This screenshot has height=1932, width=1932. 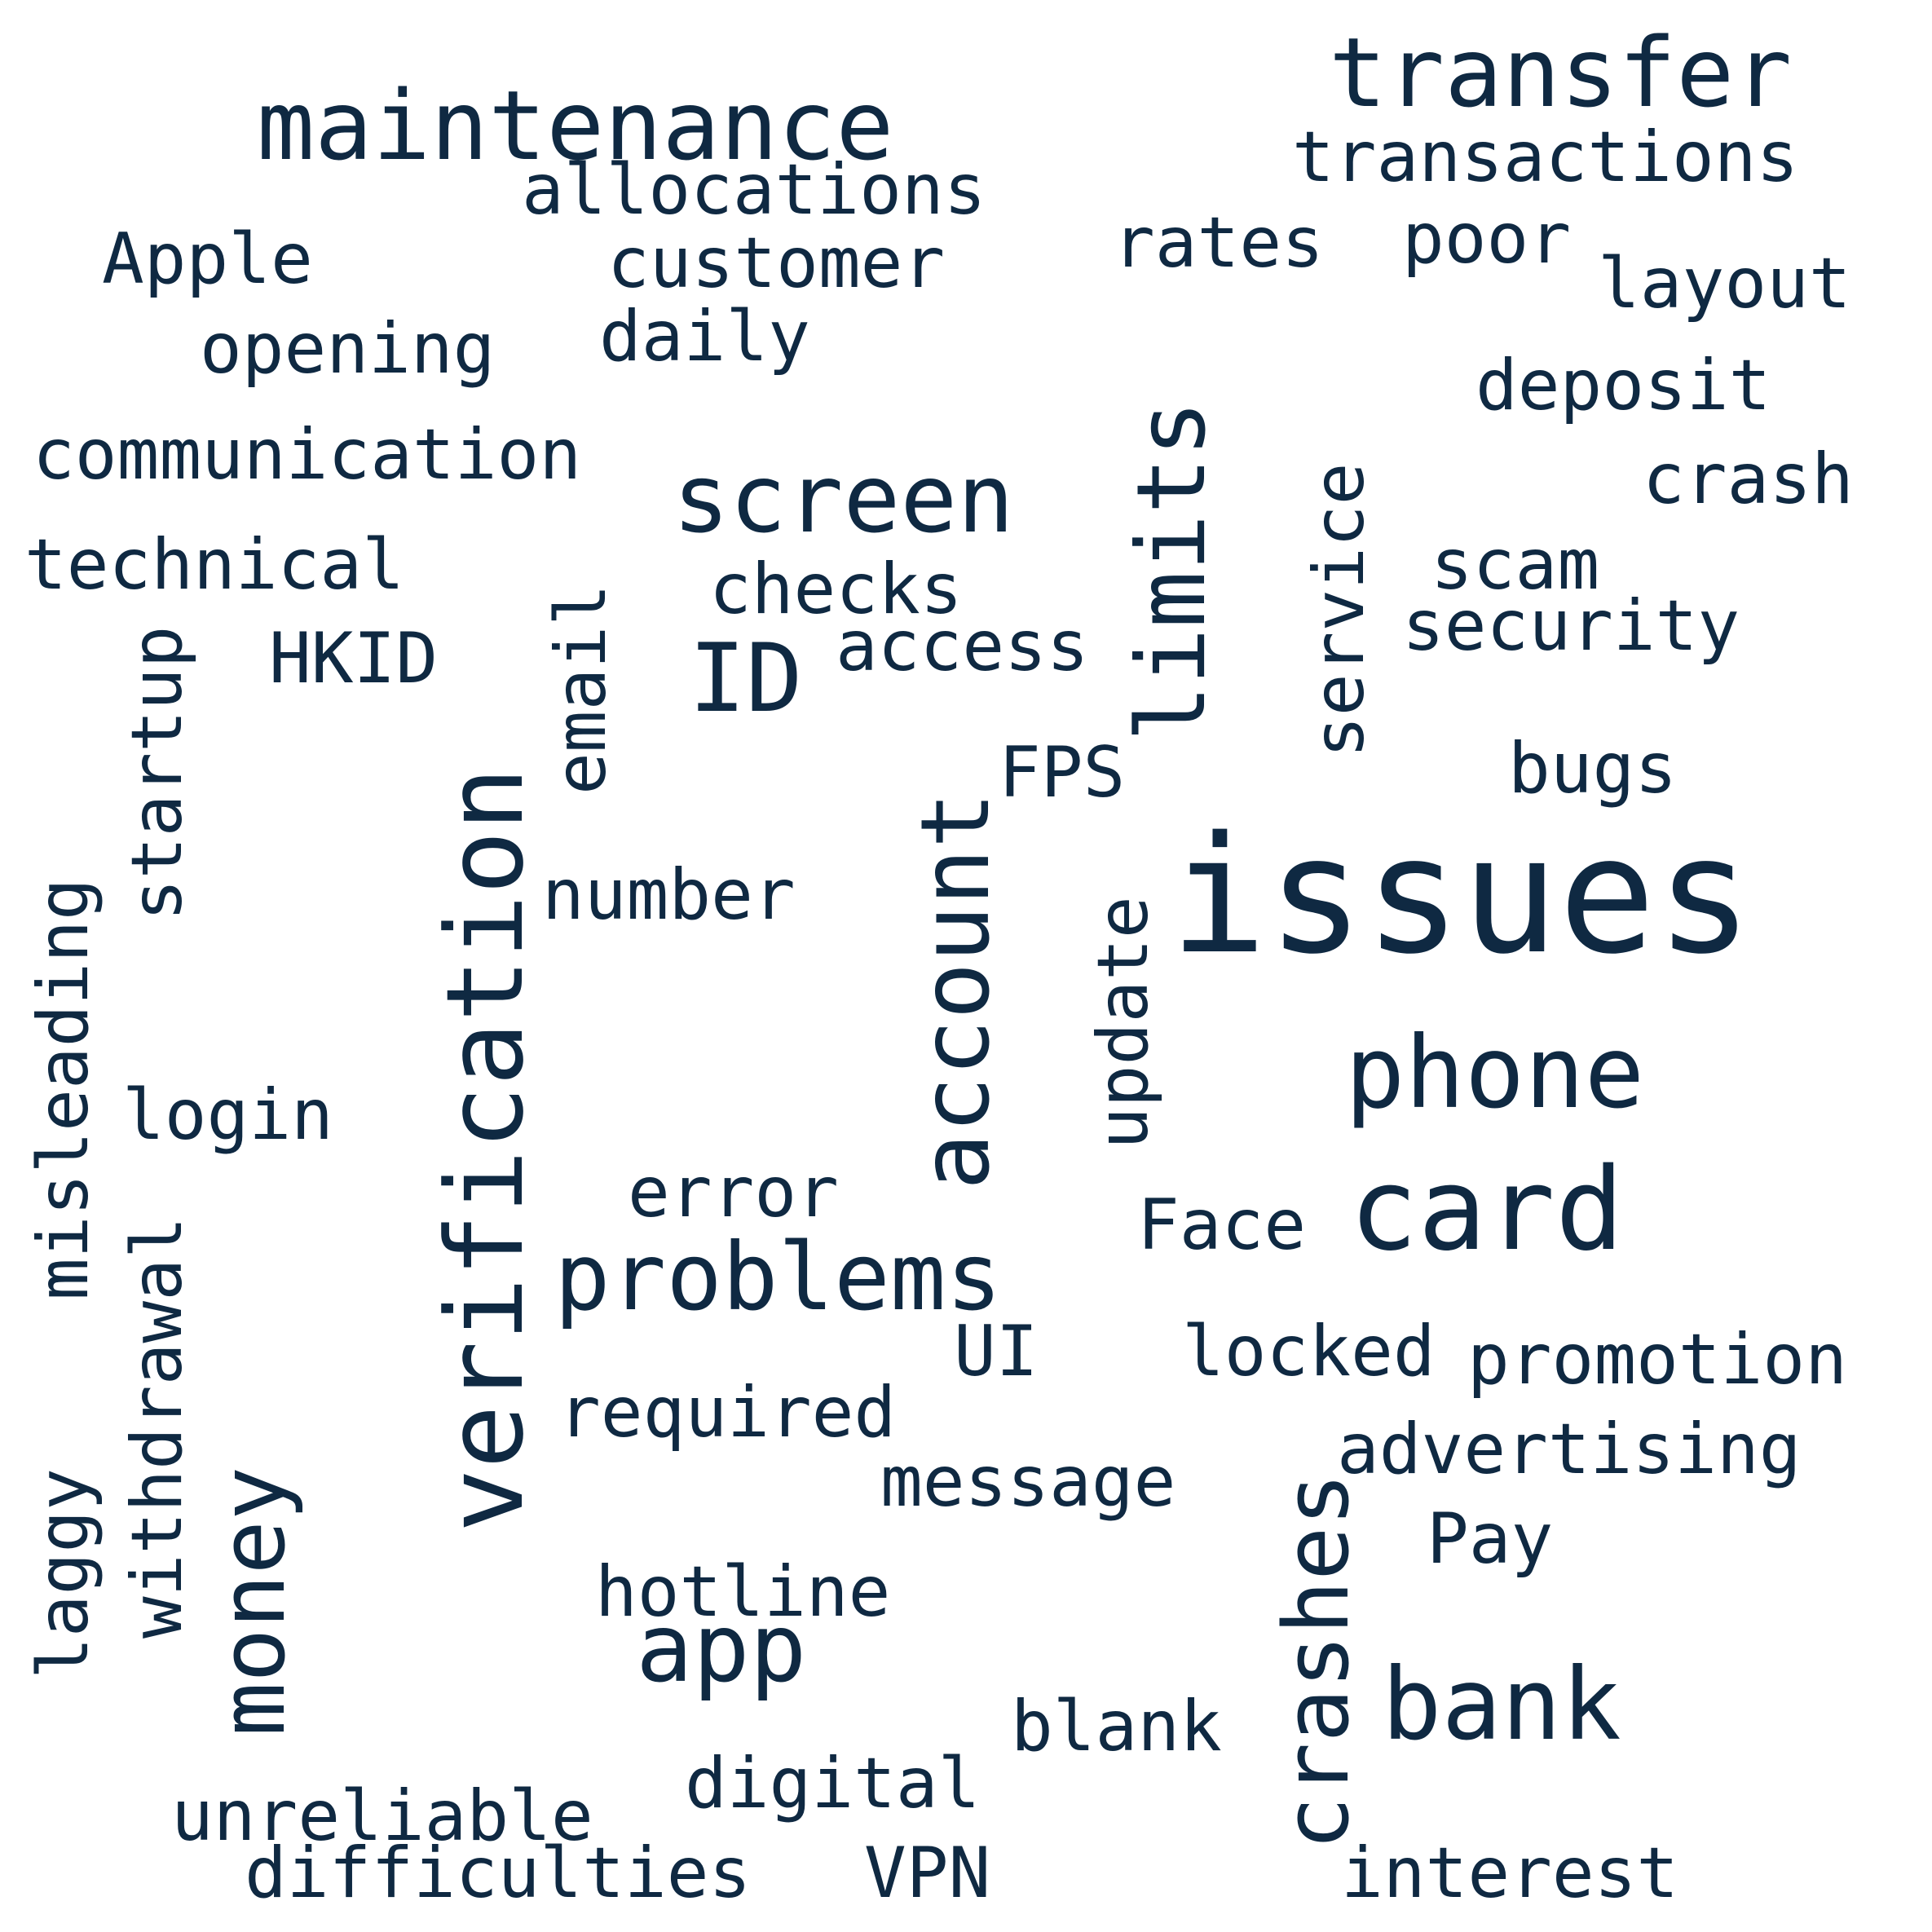 I want to click on word-vpn: VPN, so click(x=927, y=1873).